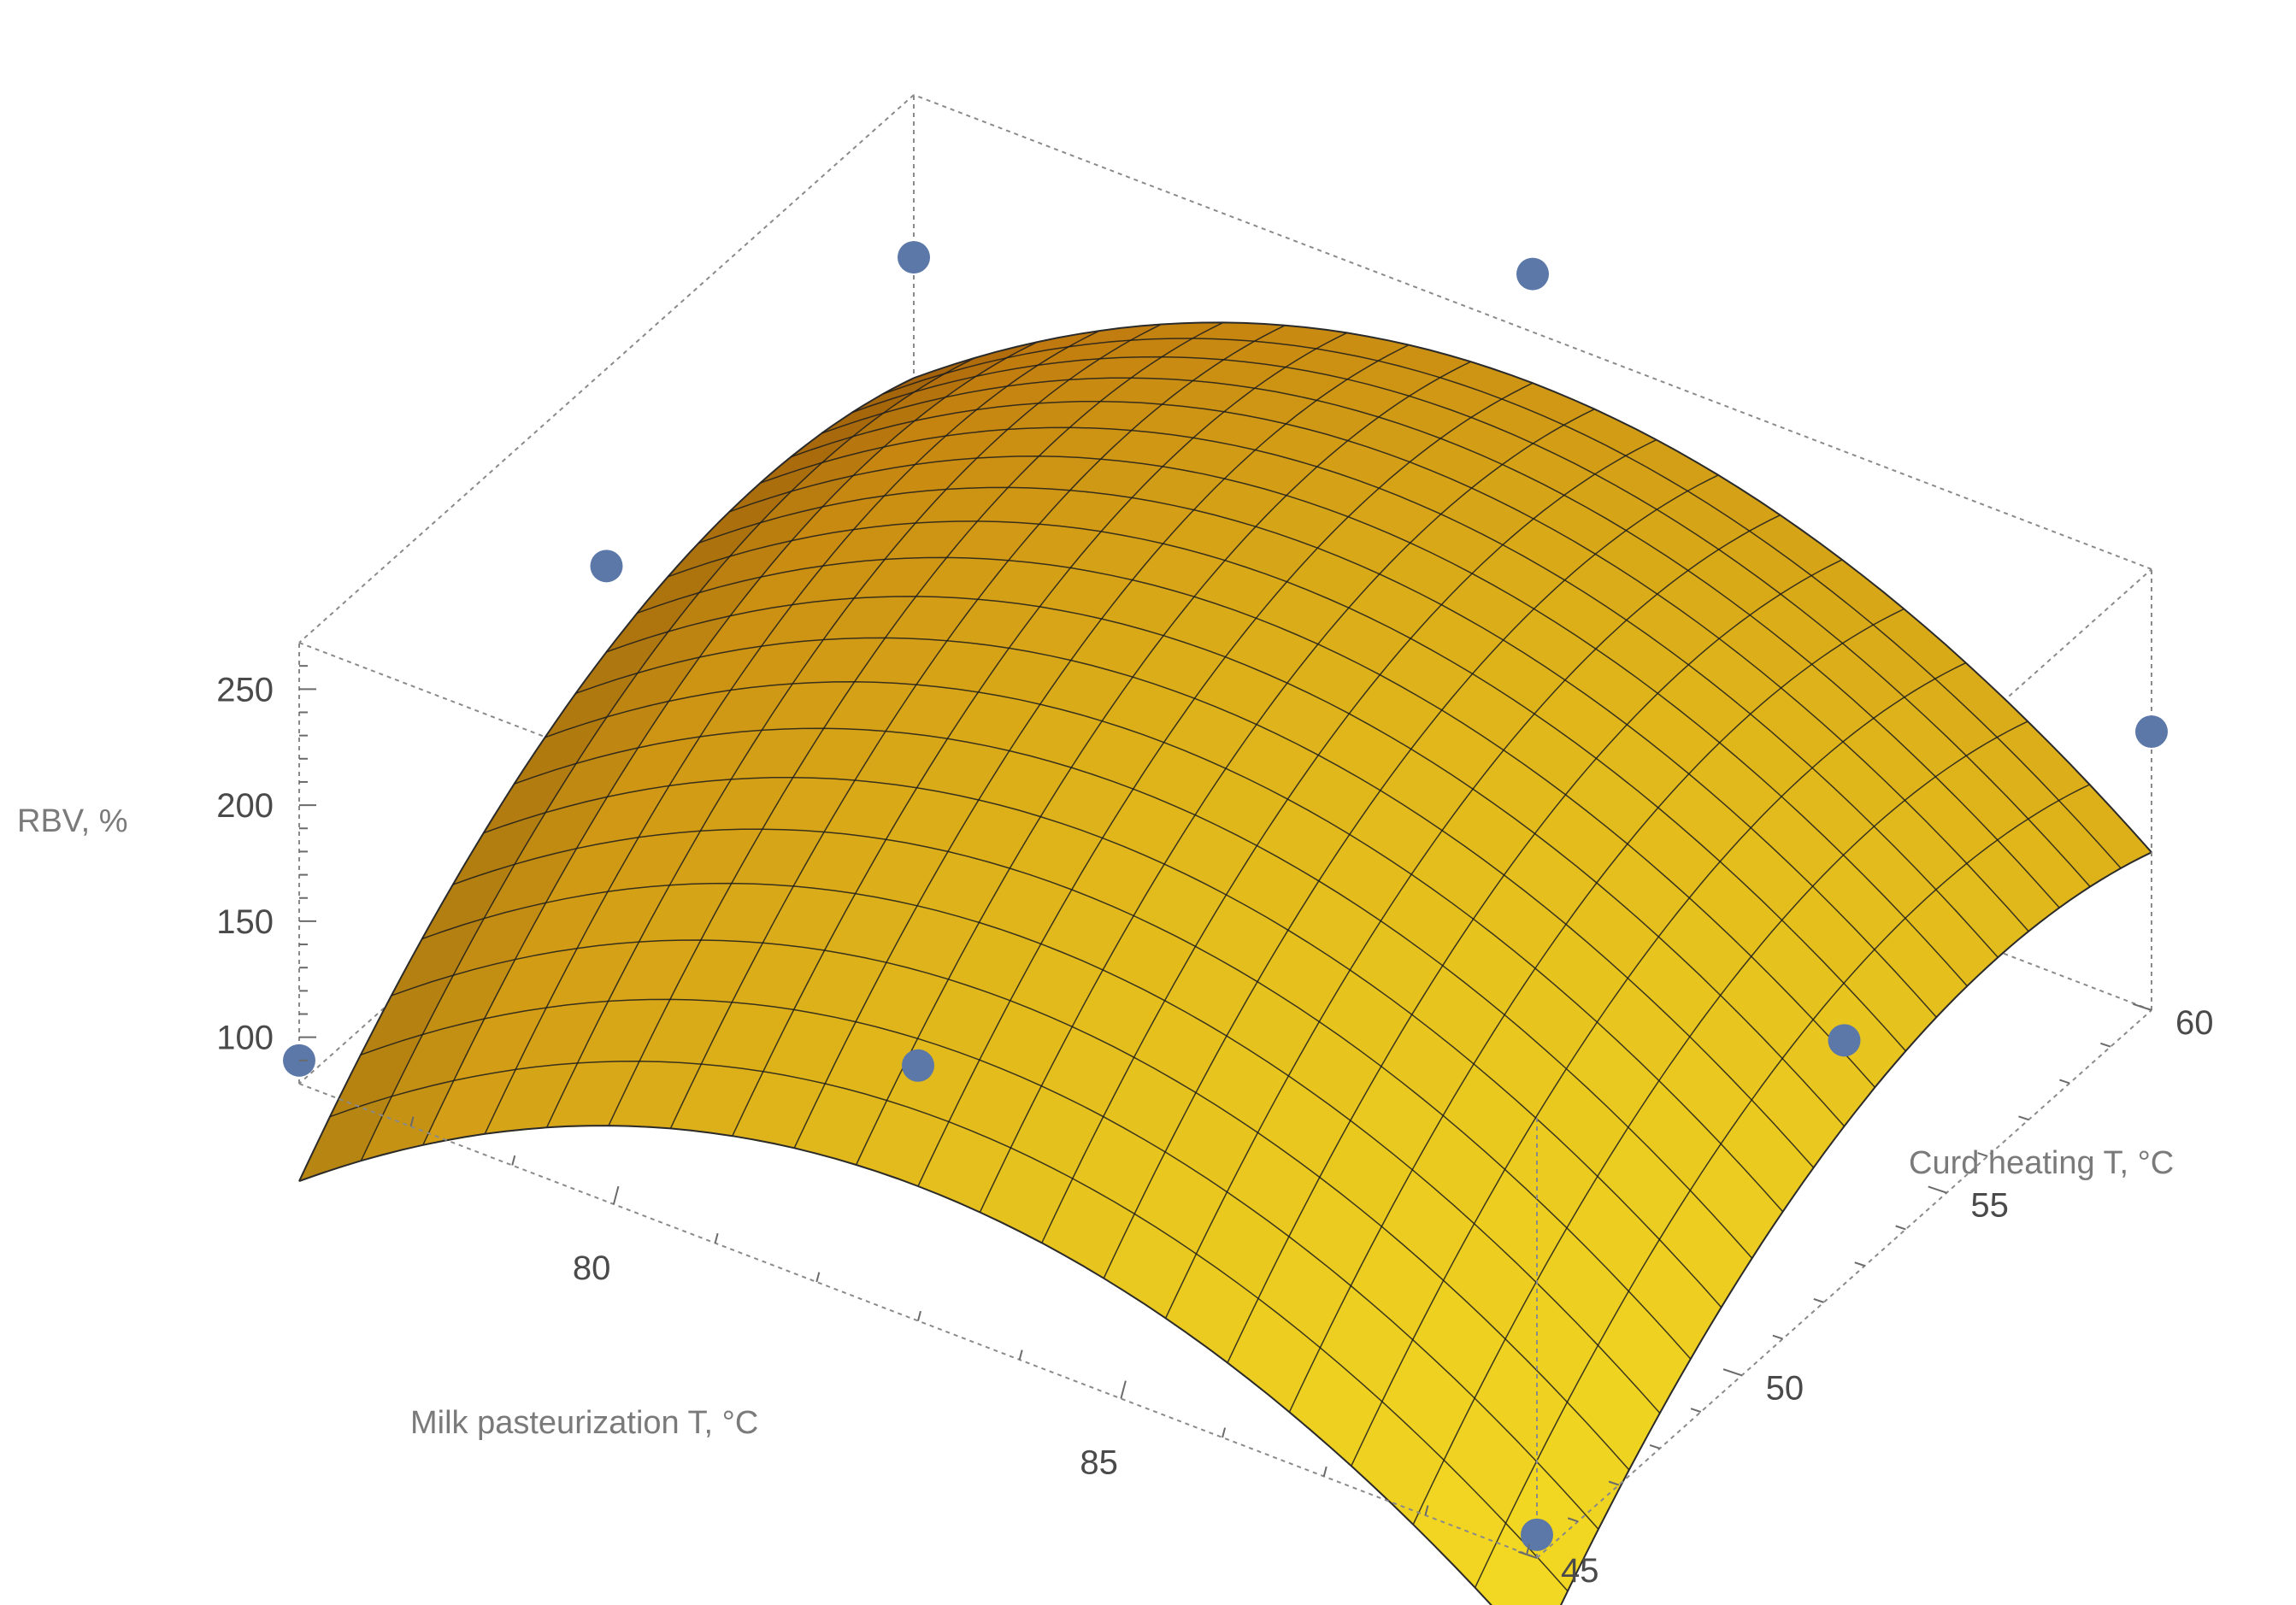 Image resolution: width=2296 pixels, height=1605 pixels. What do you see at coordinates (245, 690) in the screenshot?
I see `z-tick-label: 250` at bounding box center [245, 690].